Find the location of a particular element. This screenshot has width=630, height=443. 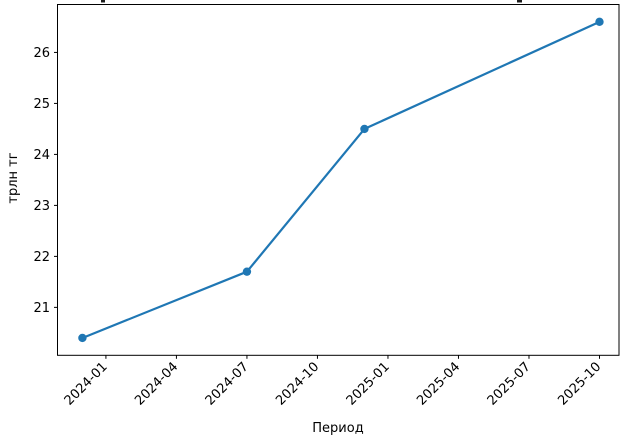

y-tick-label: 25 is located at coordinates (41, 104).